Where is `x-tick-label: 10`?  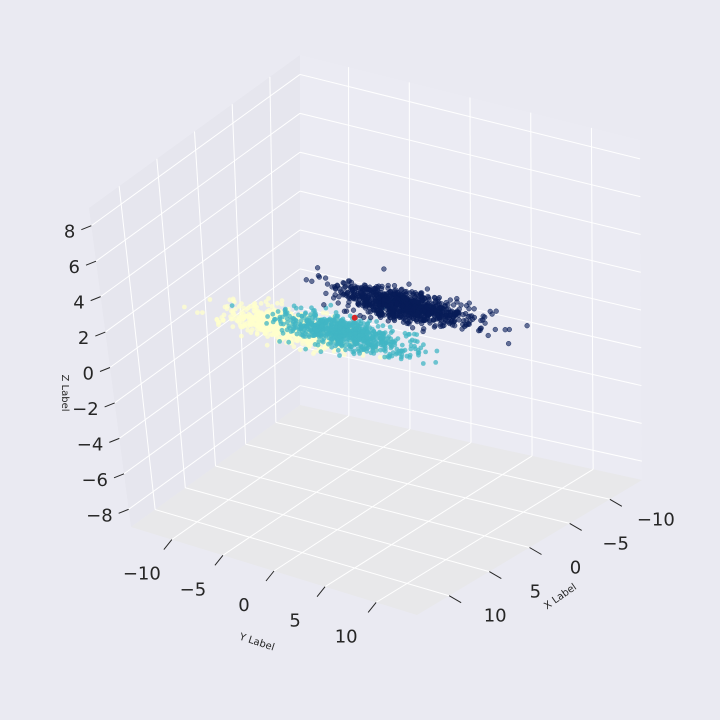
x-tick-label: 10 is located at coordinates (495, 616).